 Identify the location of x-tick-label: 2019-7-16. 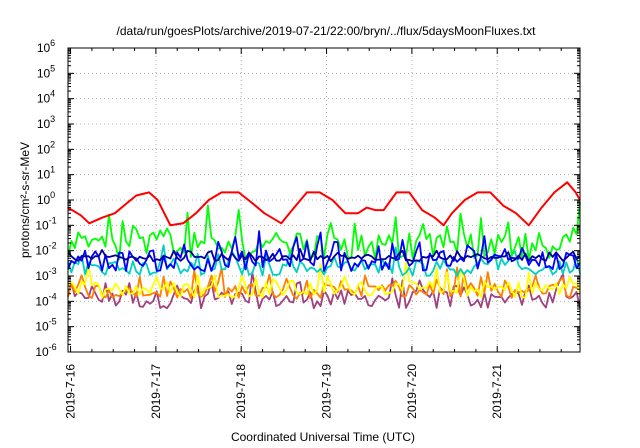
(71, 391).